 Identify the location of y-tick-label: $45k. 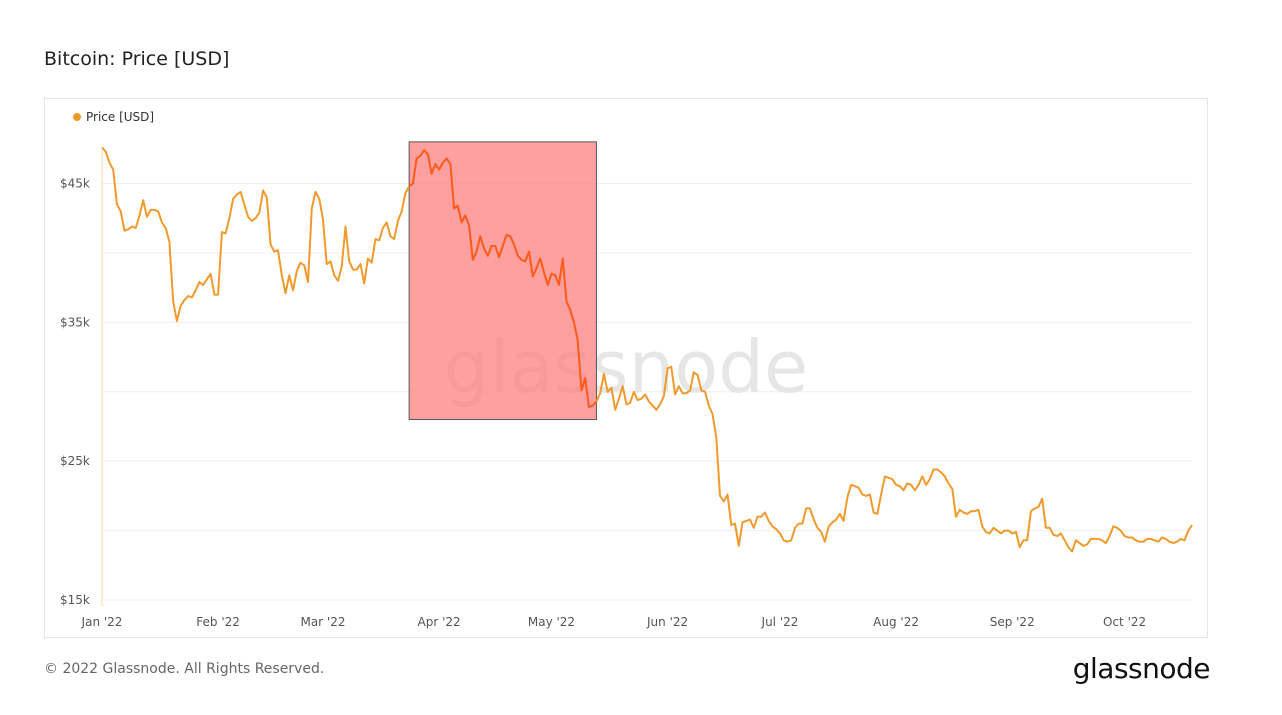
(75, 184).